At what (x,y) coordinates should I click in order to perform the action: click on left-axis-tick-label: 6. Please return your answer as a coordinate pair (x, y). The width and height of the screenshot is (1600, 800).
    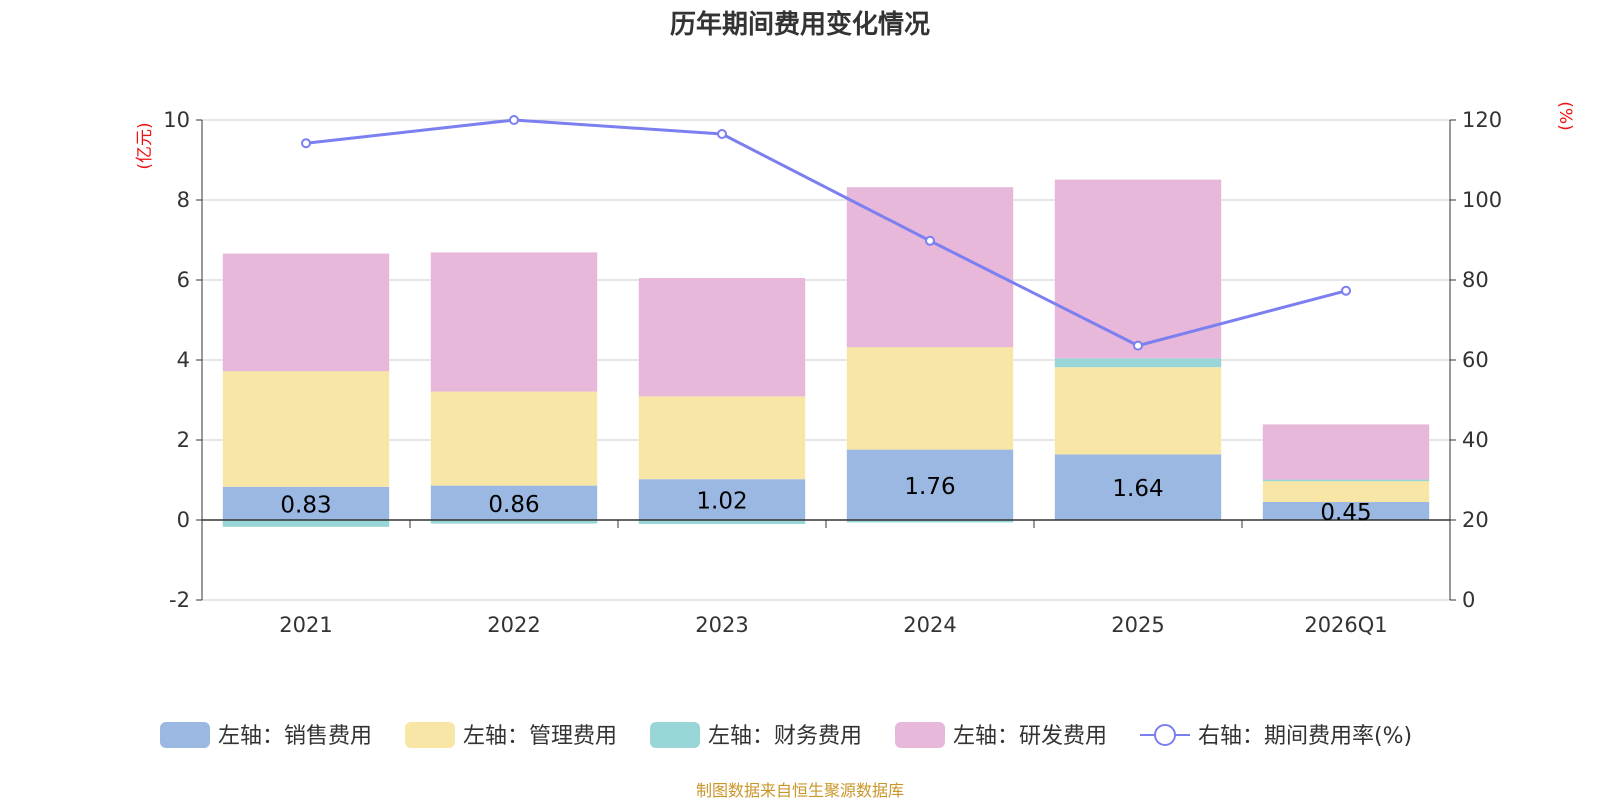
    Looking at the image, I should click on (183, 280).